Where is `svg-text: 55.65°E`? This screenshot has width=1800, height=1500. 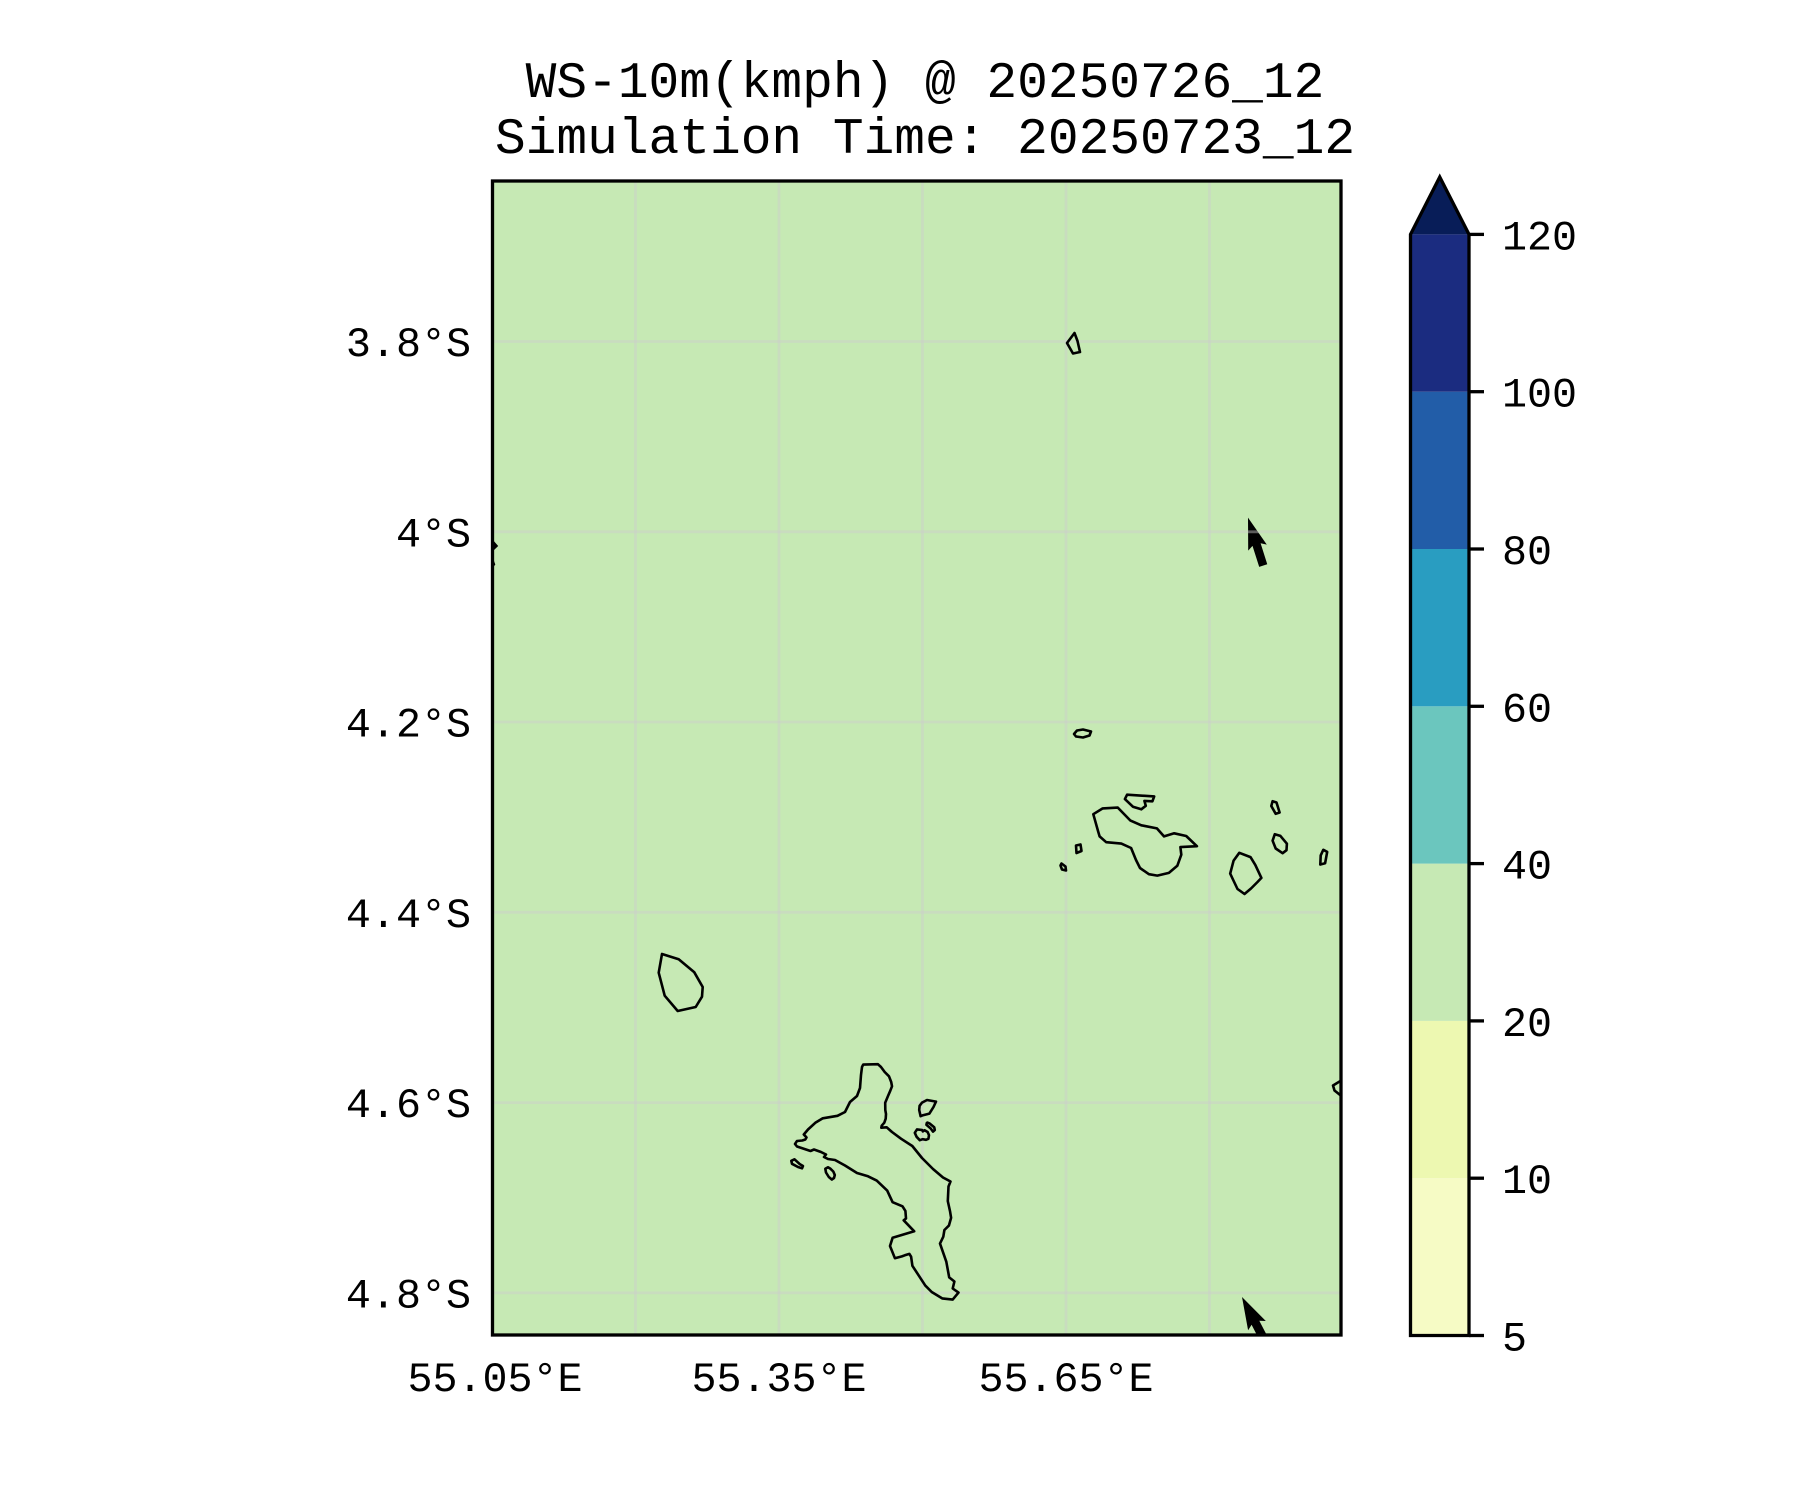
svg-text: 55.65°E is located at coordinates (1065, 1380).